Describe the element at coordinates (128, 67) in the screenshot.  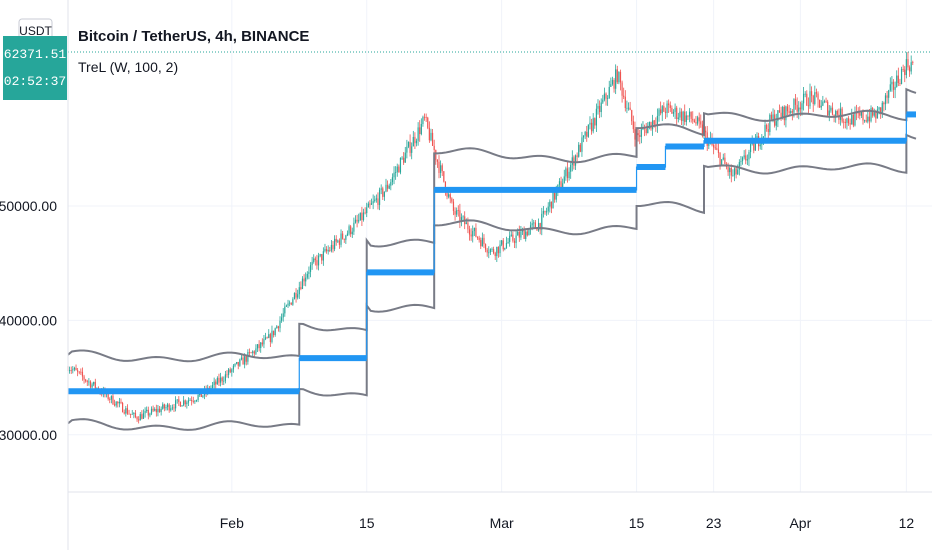
I see `indicator-label: TreL (W, 100, 2)` at that location.